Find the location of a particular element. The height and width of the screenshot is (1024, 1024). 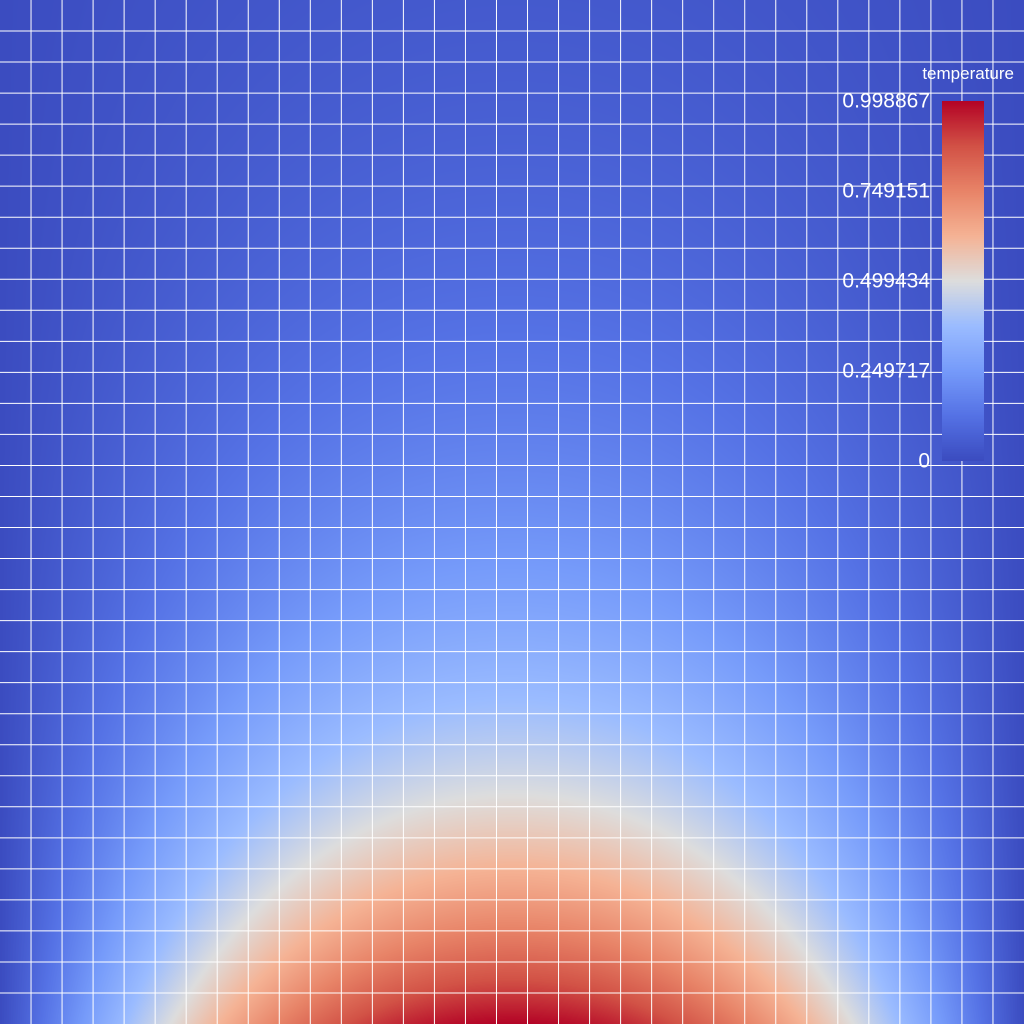

colorbar-title: temperature is located at coordinates (968, 73).